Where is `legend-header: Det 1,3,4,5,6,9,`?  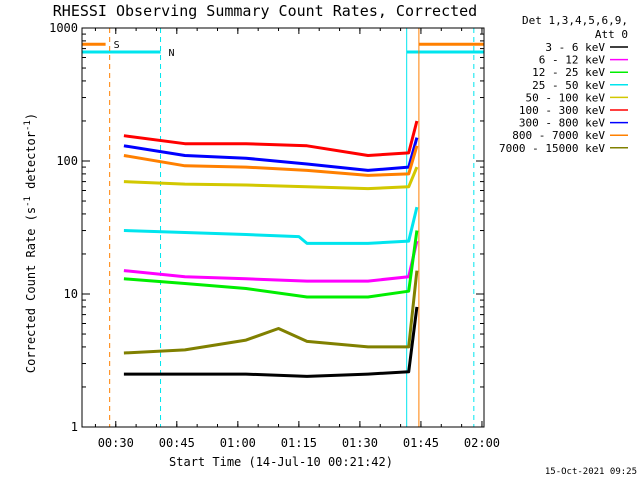
legend-header: Det 1,3,4,5,6,9, is located at coordinates (575, 20).